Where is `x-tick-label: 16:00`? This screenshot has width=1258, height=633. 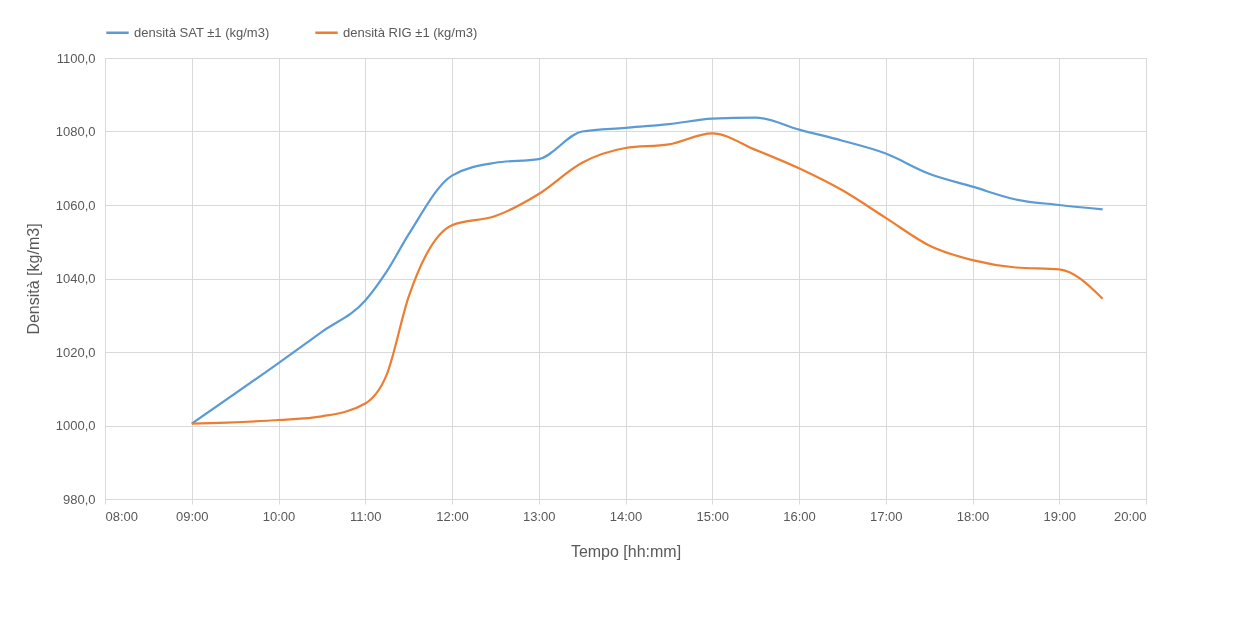
x-tick-label: 16:00 is located at coordinates (799, 516).